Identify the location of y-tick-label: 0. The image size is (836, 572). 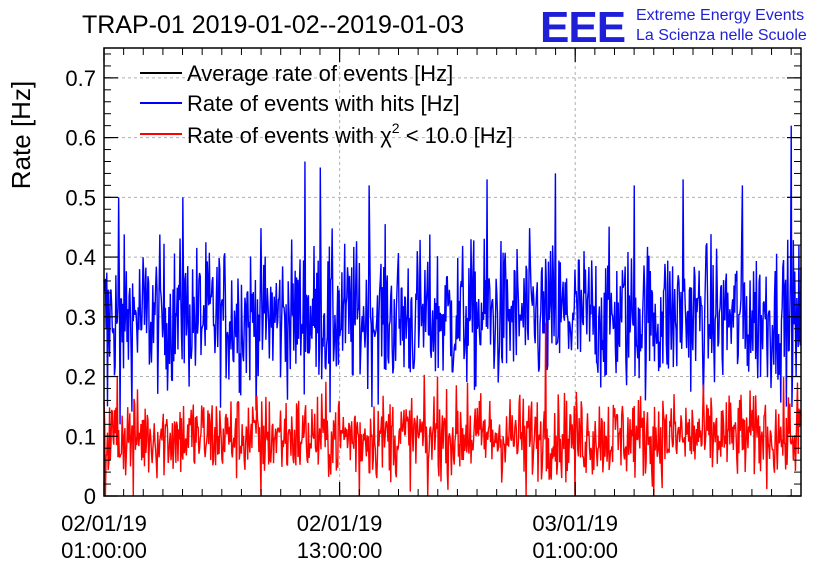
(90, 496).